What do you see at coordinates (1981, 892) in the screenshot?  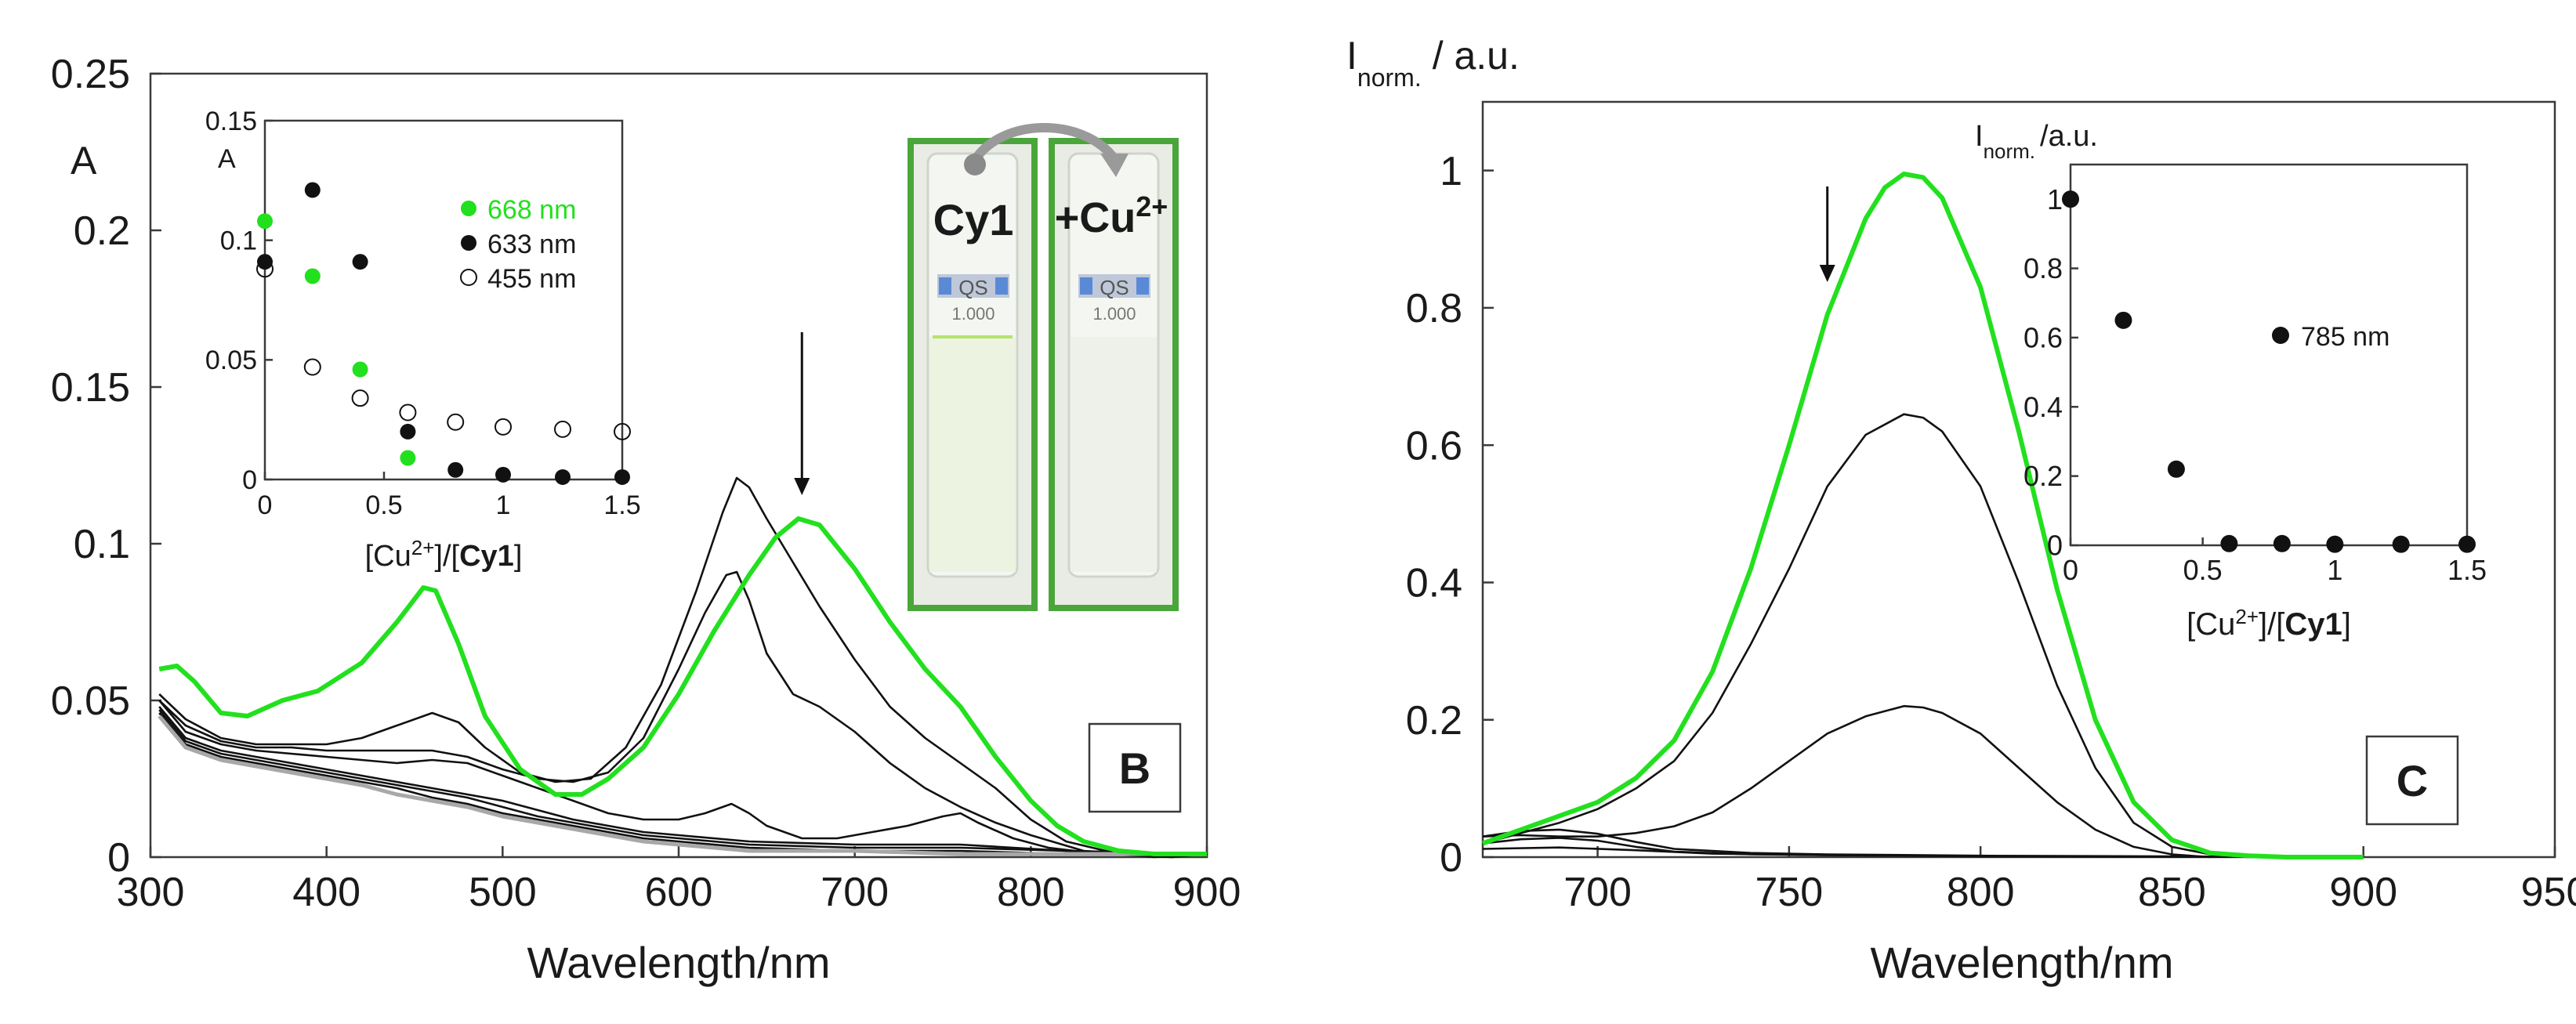 I see `x-tick-label: 800` at bounding box center [1981, 892].